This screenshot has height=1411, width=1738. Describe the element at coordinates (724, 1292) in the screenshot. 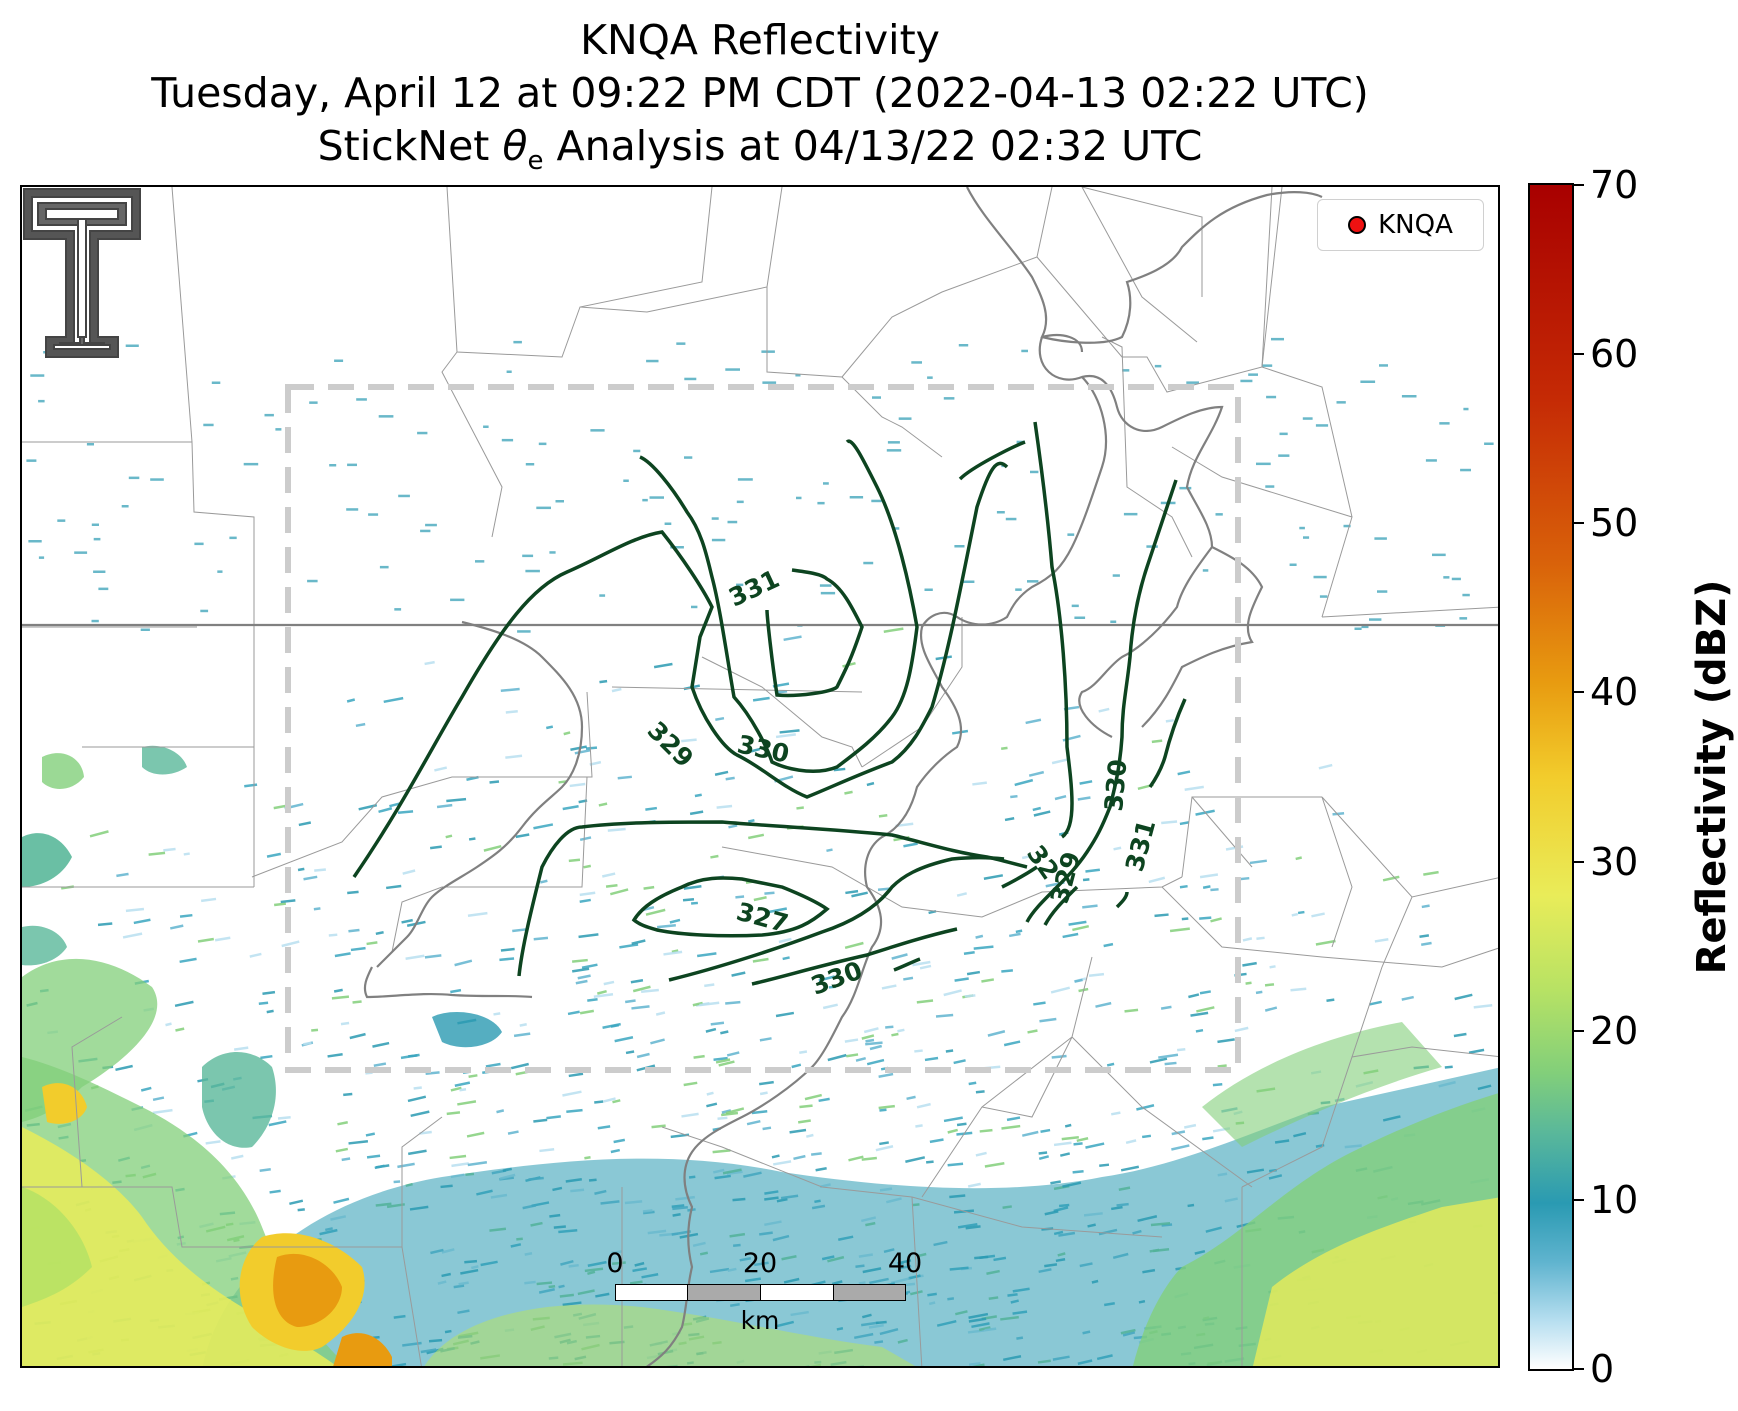

I see `scale-segment` at that location.